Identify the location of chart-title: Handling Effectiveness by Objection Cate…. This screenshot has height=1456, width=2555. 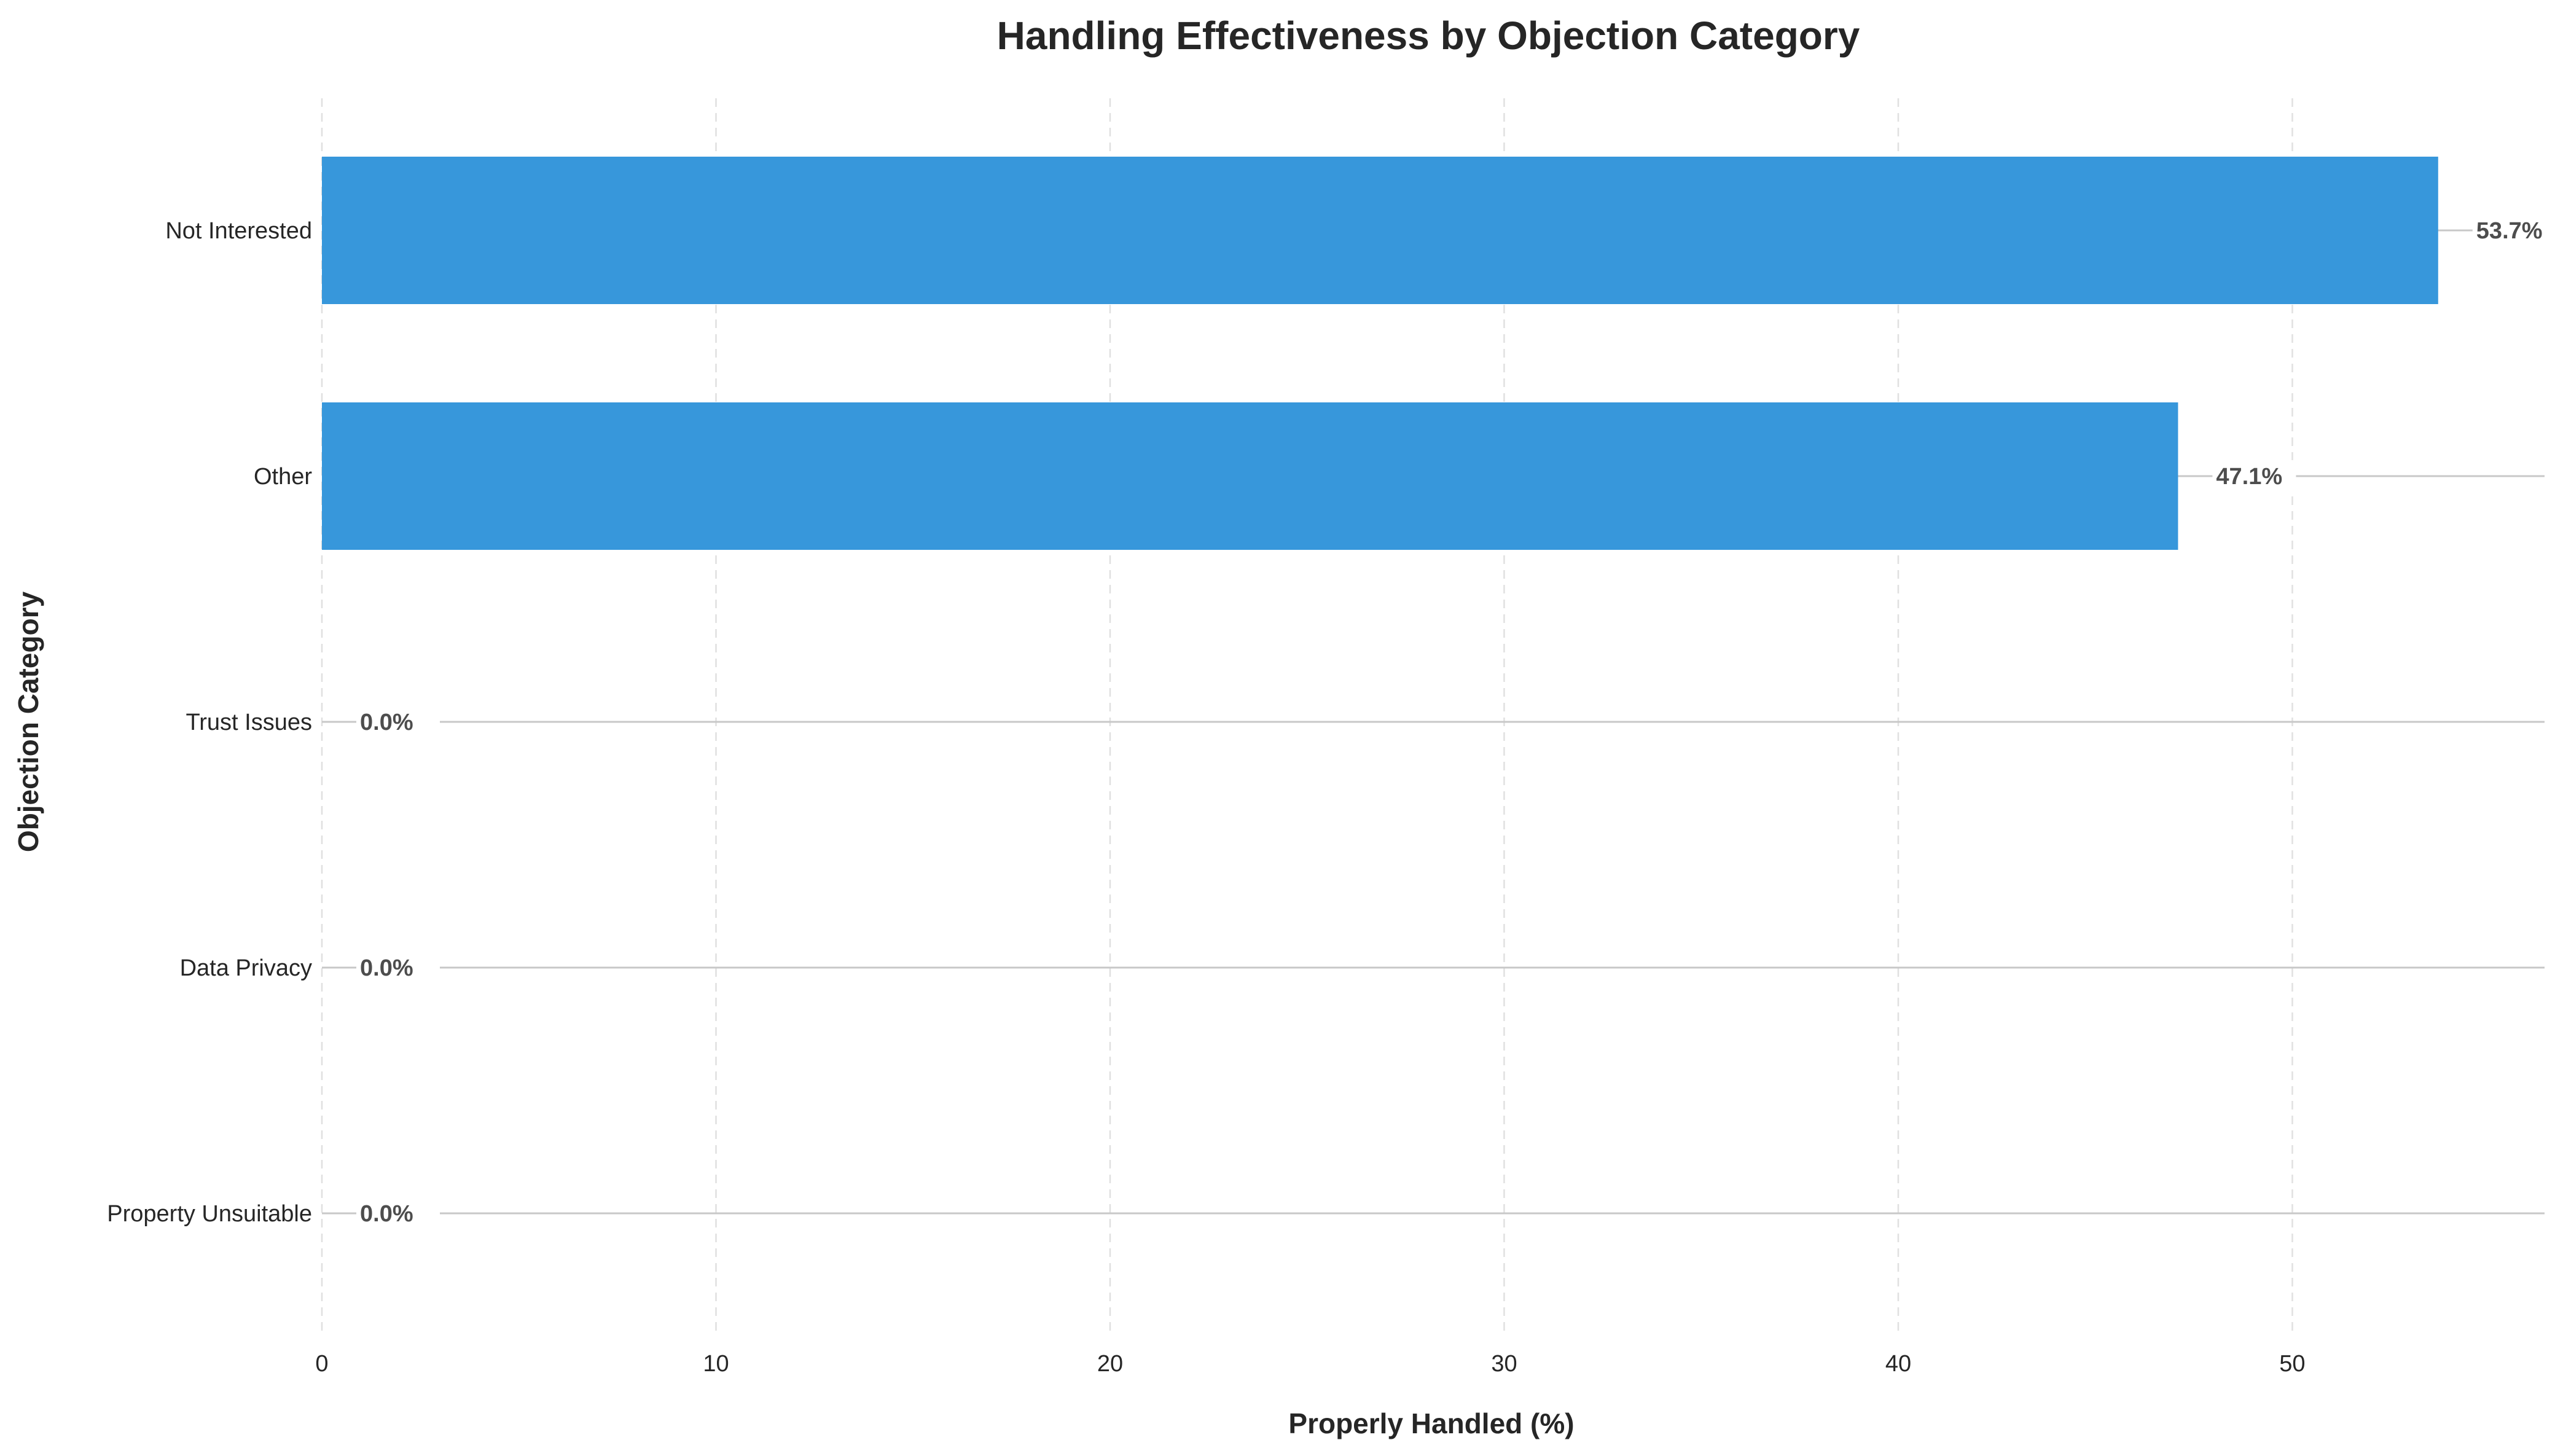
(1428, 36).